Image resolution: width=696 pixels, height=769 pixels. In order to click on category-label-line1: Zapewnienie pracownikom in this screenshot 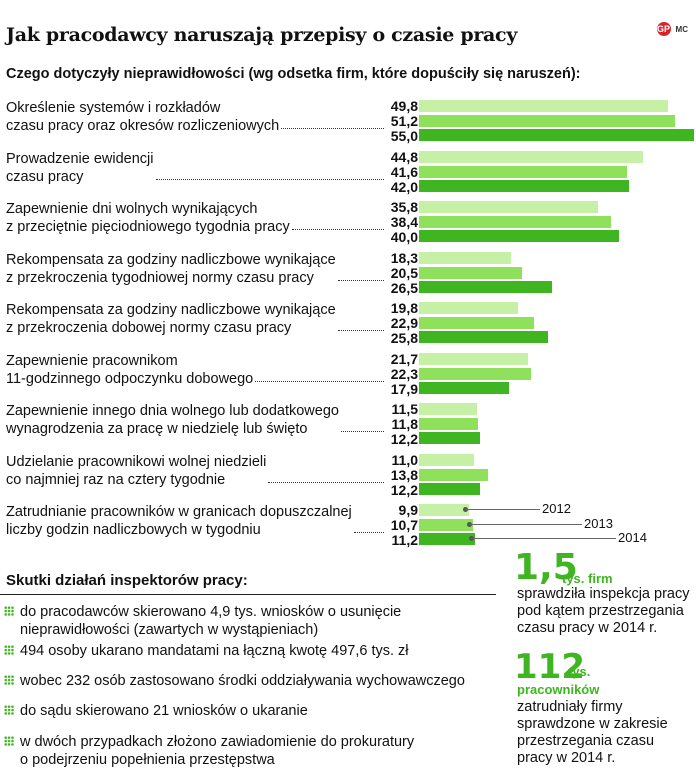, I will do `click(92, 360)`.